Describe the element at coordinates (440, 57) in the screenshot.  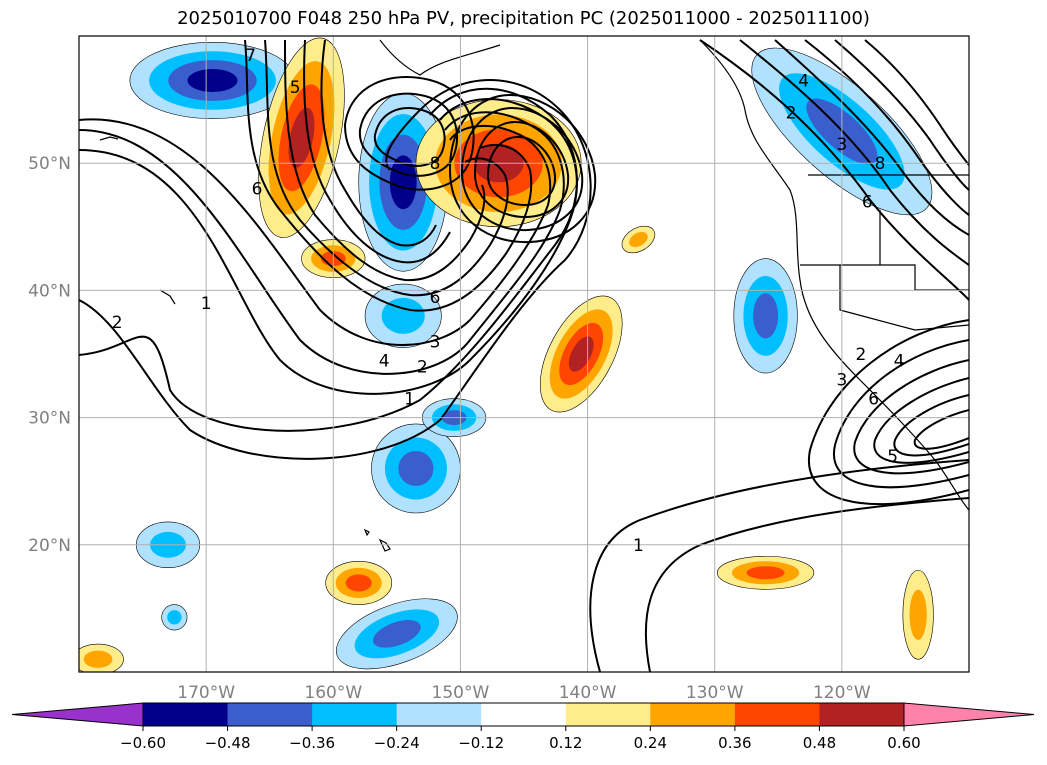
I see `coastline-alaska` at that location.